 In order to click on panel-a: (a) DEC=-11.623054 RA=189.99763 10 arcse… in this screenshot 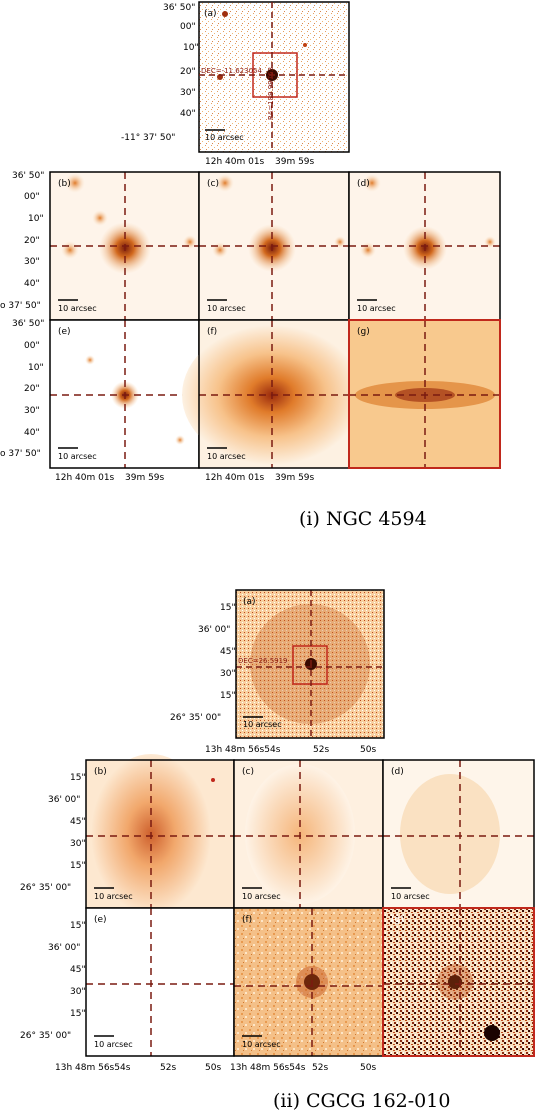, I will do `click(274, 77)`.